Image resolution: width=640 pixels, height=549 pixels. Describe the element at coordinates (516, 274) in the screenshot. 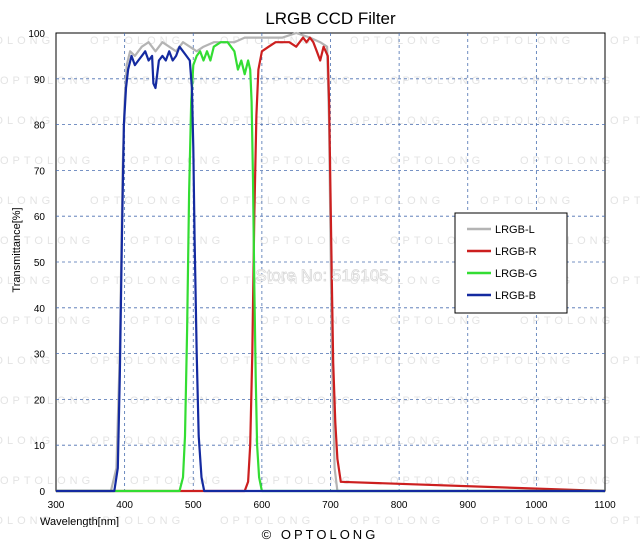

I see `legend-label: LRGB-G` at that location.